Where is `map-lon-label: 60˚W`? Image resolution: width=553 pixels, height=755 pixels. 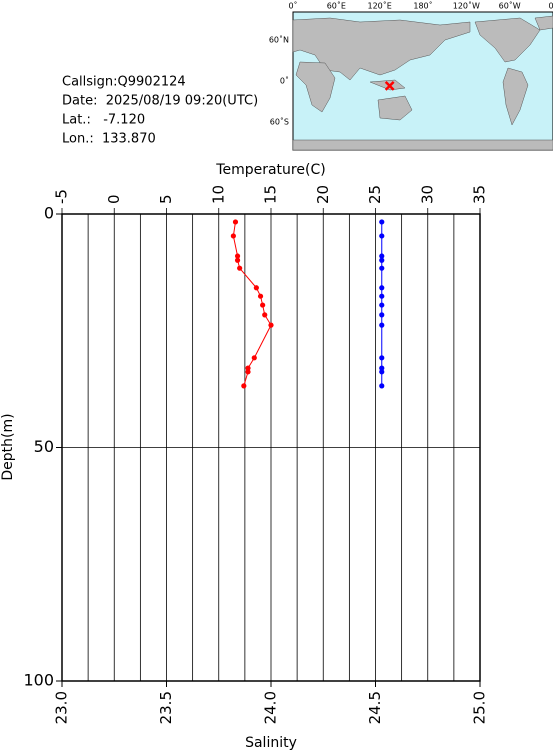
map-lon-label: 60˚W is located at coordinates (510, 6).